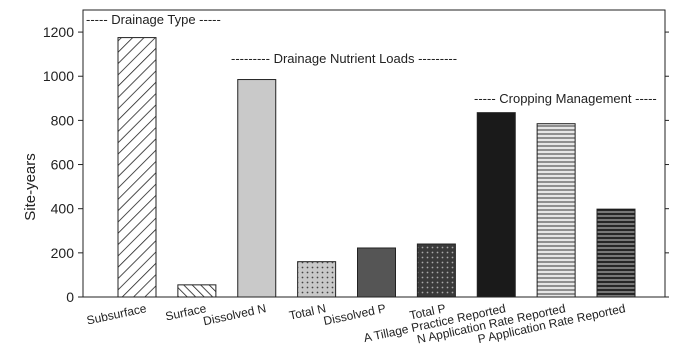  What do you see at coordinates (186, 312) in the screenshot?
I see `x-tick-label: Surface` at bounding box center [186, 312].